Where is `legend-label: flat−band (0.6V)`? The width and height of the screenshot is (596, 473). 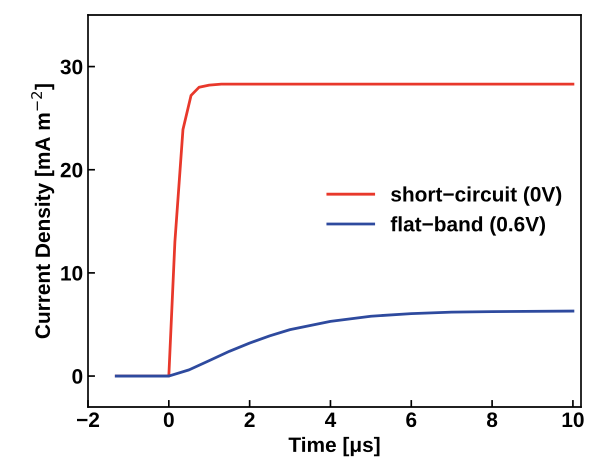
legend-label: flat−band (0.6V) is located at coordinates (468, 226).